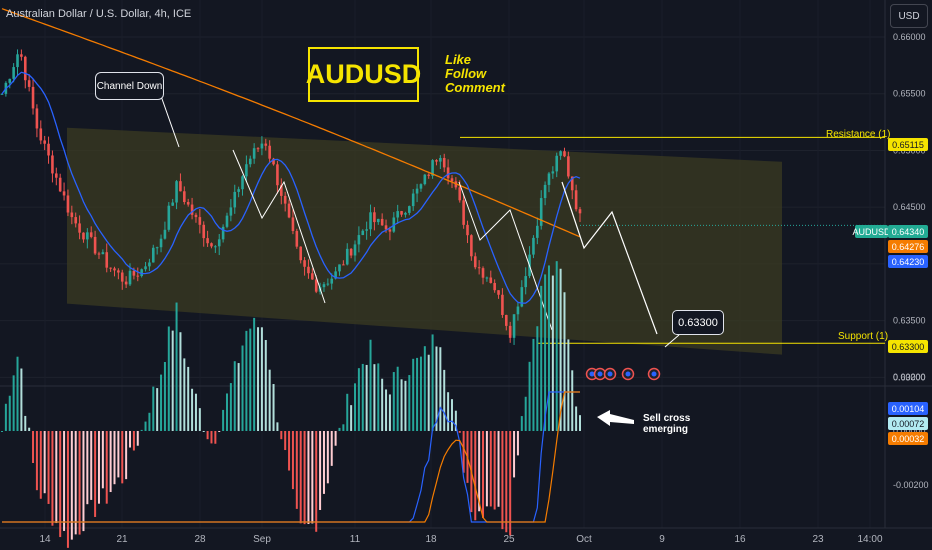 The image size is (932, 550). Describe the element at coordinates (909, 431) in the screenshot. I see `macd-tick-label: 0.00000` at that location.